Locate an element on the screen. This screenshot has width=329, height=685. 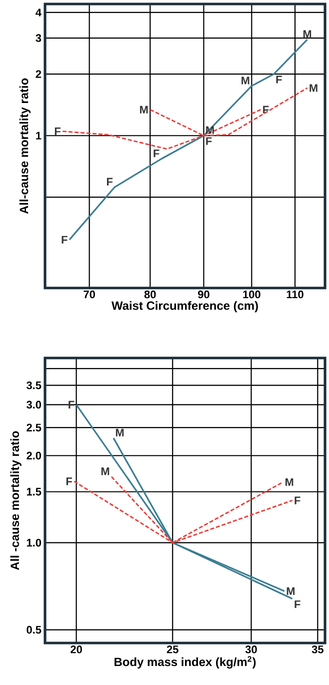
x-tick-label: 80 is located at coordinates (150, 294).